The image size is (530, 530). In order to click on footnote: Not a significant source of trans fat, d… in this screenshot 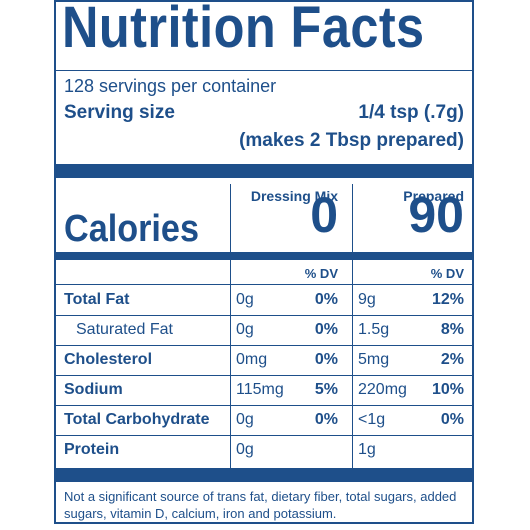, I will do `click(260, 505)`.